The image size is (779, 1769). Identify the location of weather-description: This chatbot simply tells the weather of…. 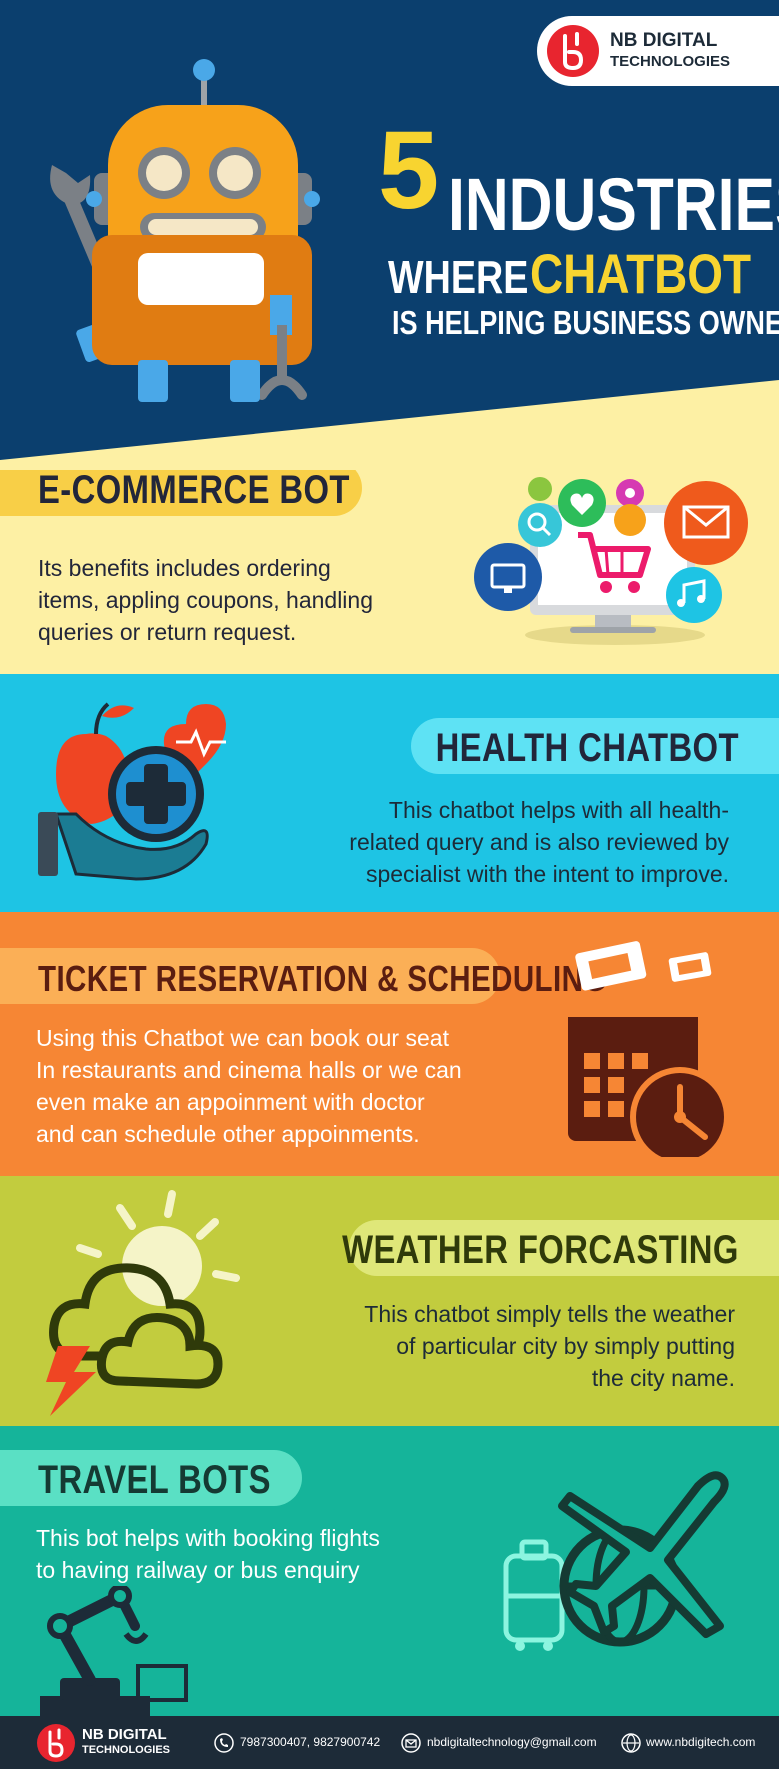
(549, 1346).